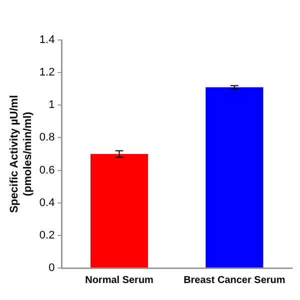  I want to click on y-tick-label: 1.2, so click(47, 72).